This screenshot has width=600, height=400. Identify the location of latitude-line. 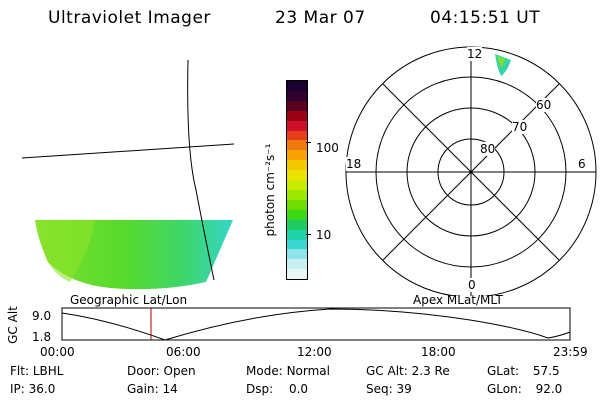
(128, 151).